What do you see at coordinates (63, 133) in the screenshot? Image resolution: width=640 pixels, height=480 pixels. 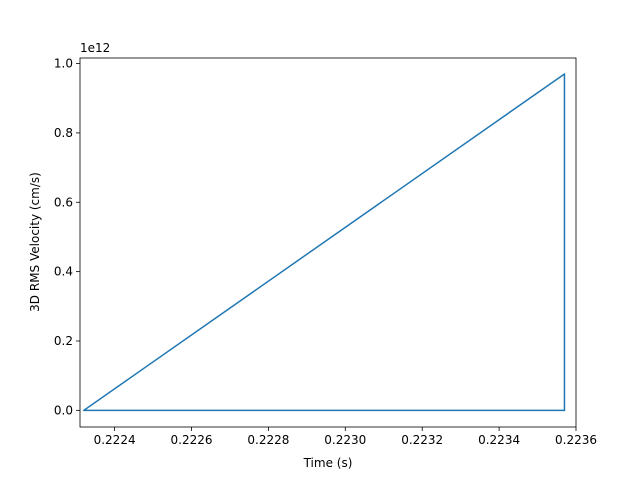 I see `y-tick-label: 0.8` at bounding box center [63, 133].